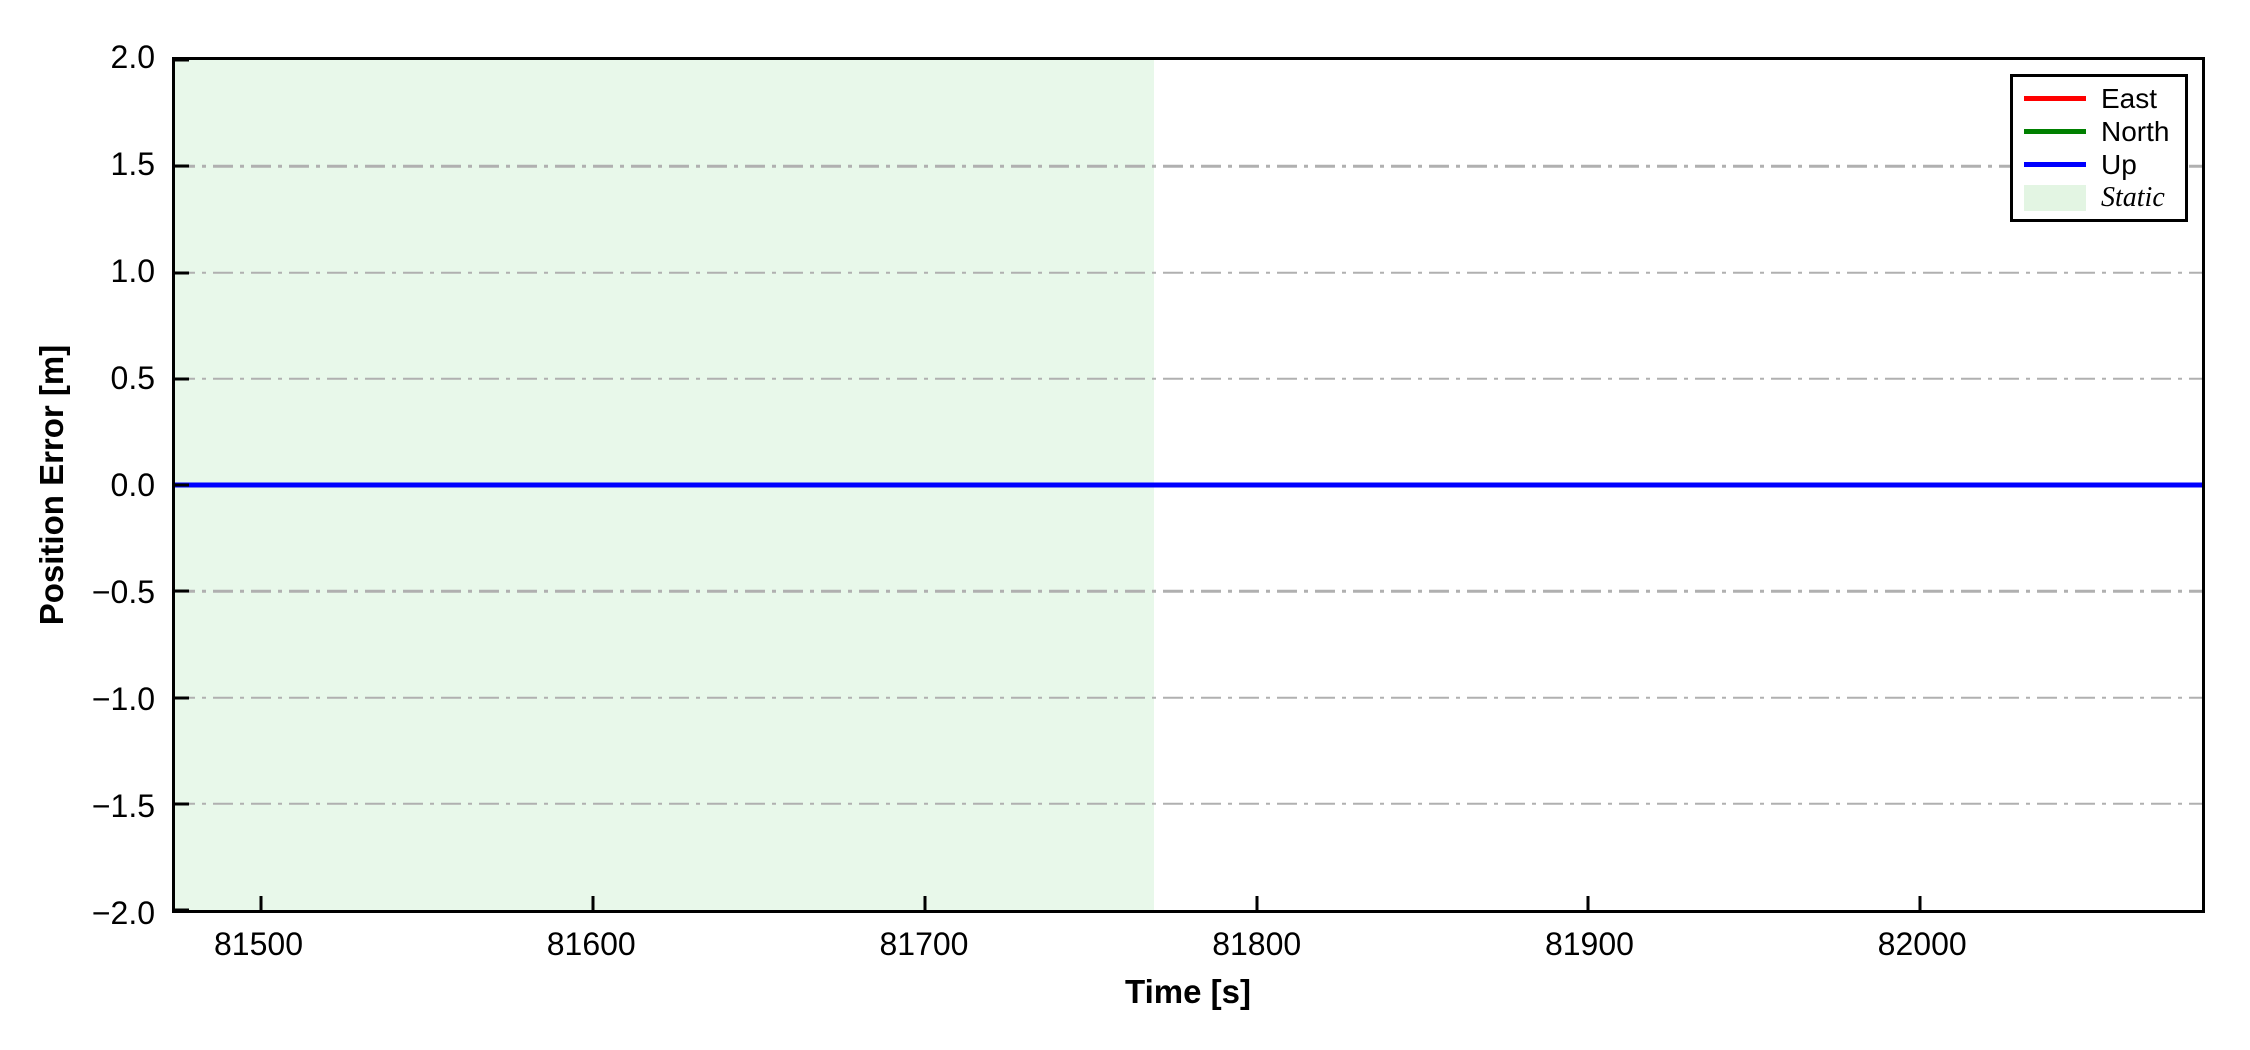 This screenshot has height=1050, width=2250. I want to click on x-tick-label: 81700, so click(924, 944).